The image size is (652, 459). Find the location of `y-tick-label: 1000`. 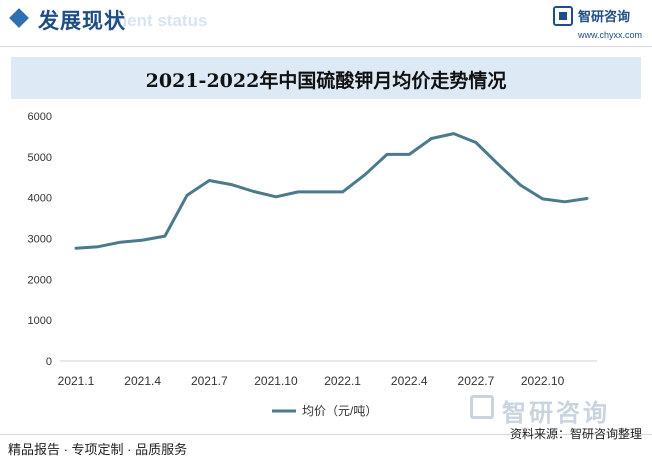

y-tick-label: 1000 is located at coordinates (40, 321).